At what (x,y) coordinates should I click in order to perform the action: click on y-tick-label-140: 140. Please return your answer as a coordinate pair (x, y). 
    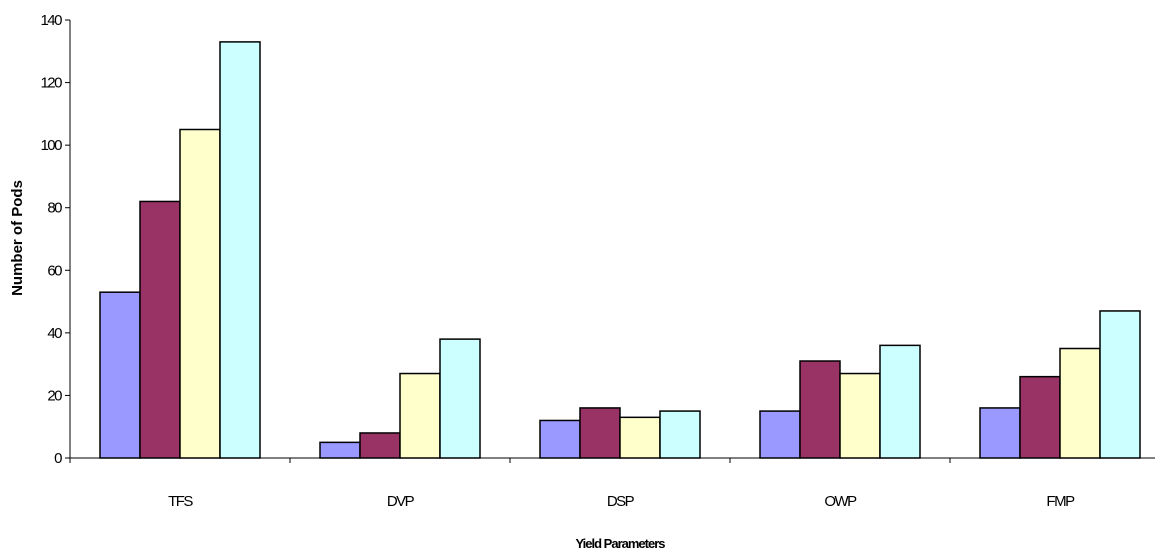
    Looking at the image, I should click on (51, 20).